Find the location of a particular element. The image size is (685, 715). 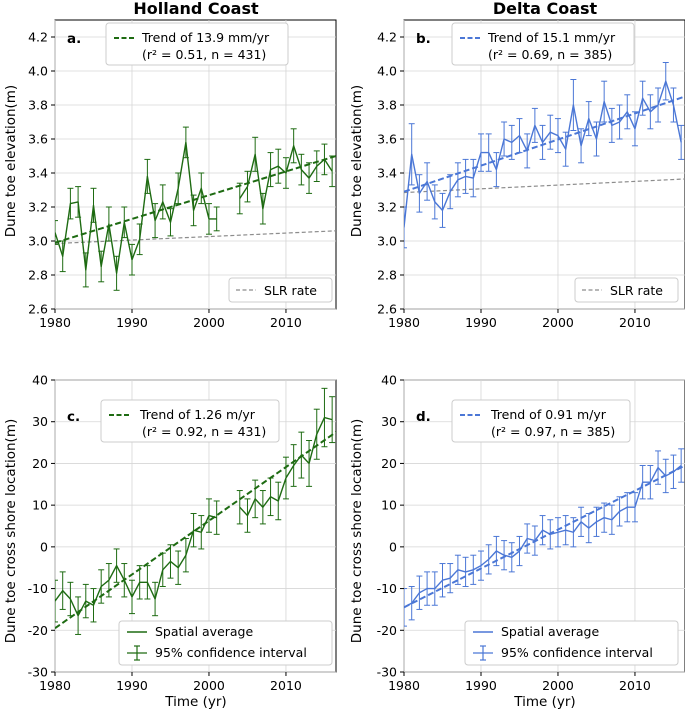

legend-trend: Trend of 15.1 mm/yr (r² = 0.69, n = 385) is located at coordinates (543, 44).